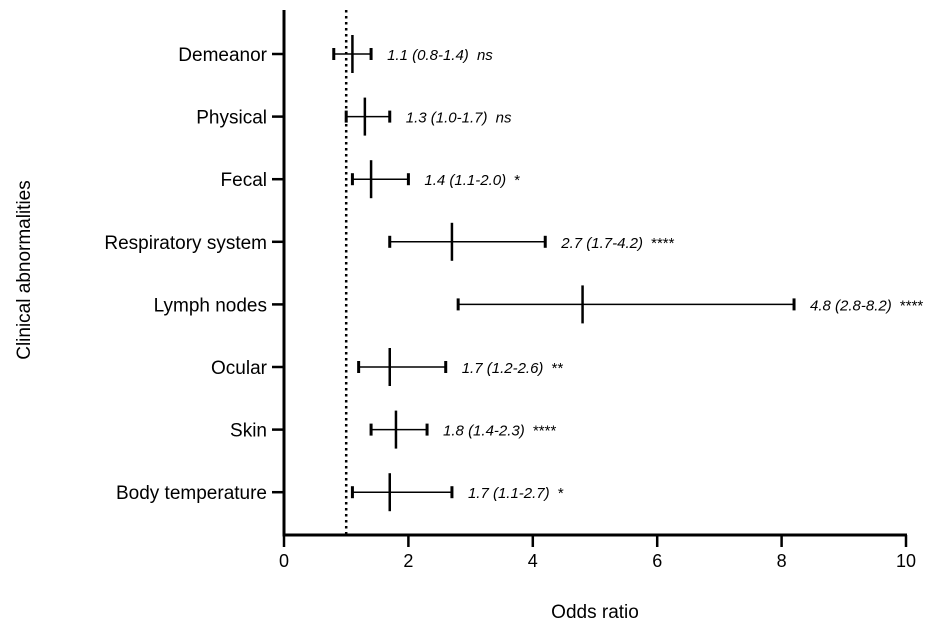  What do you see at coordinates (244, 180) in the screenshot?
I see `category-label: Fecal` at bounding box center [244, 180].